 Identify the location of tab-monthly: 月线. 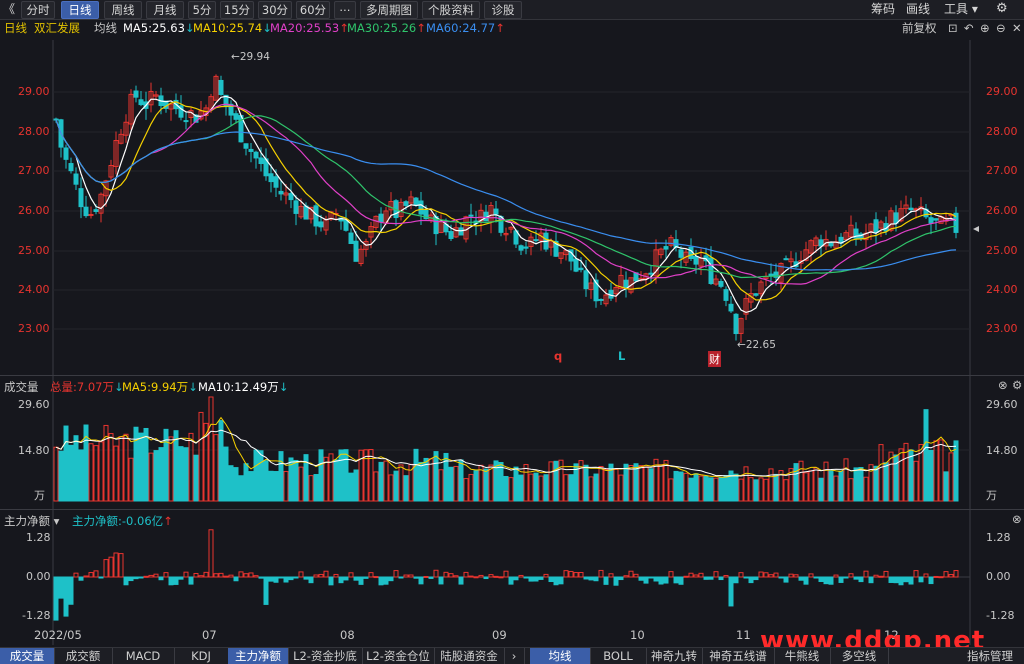
(165, 10).